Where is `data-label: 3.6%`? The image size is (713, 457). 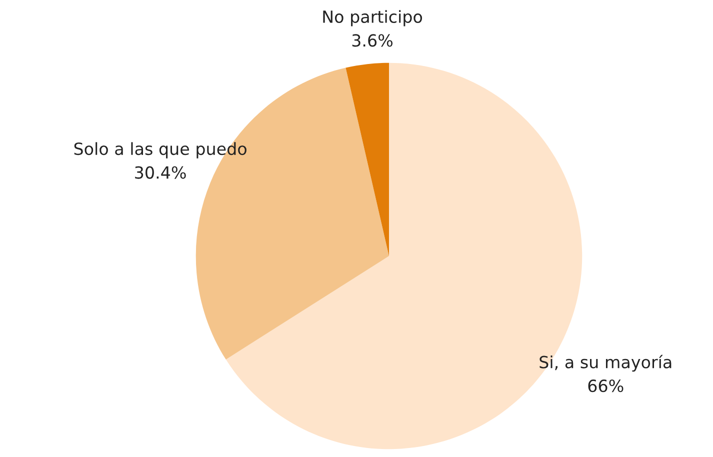
data-label: 3.6% is located at coordinates (372, 40).